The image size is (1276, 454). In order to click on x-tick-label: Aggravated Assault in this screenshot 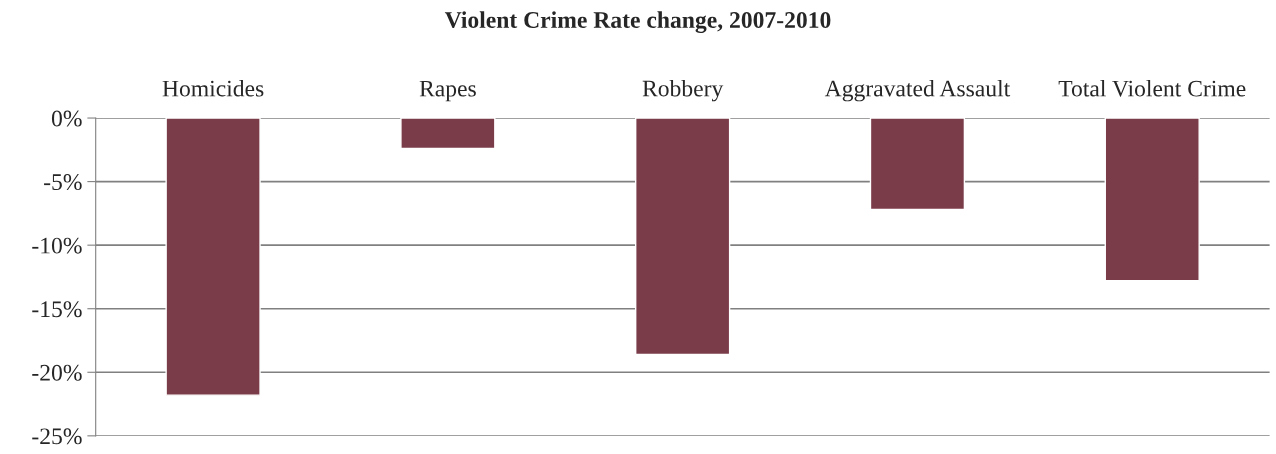, I will do `click(917, 90)`.